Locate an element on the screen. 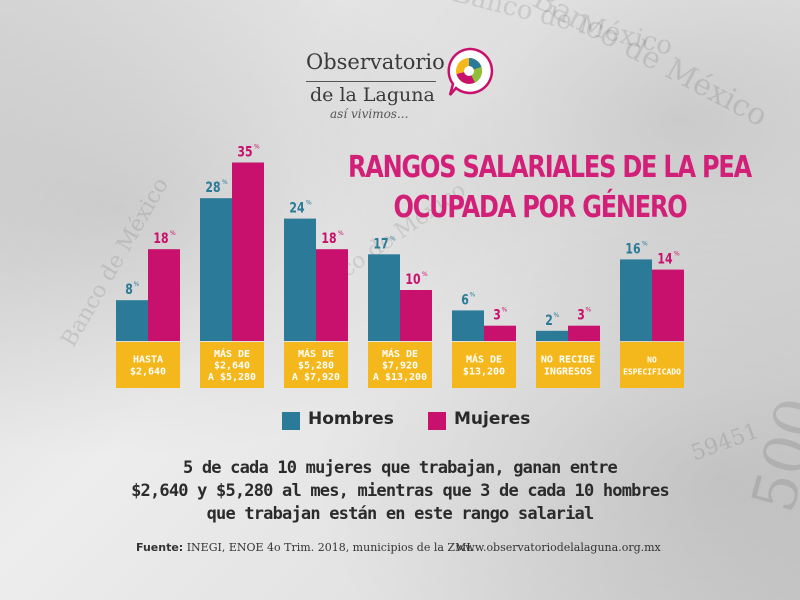 This screenshot has width=800, height=600. data-label-hombres: 2 is located at coordinates (549, 319).